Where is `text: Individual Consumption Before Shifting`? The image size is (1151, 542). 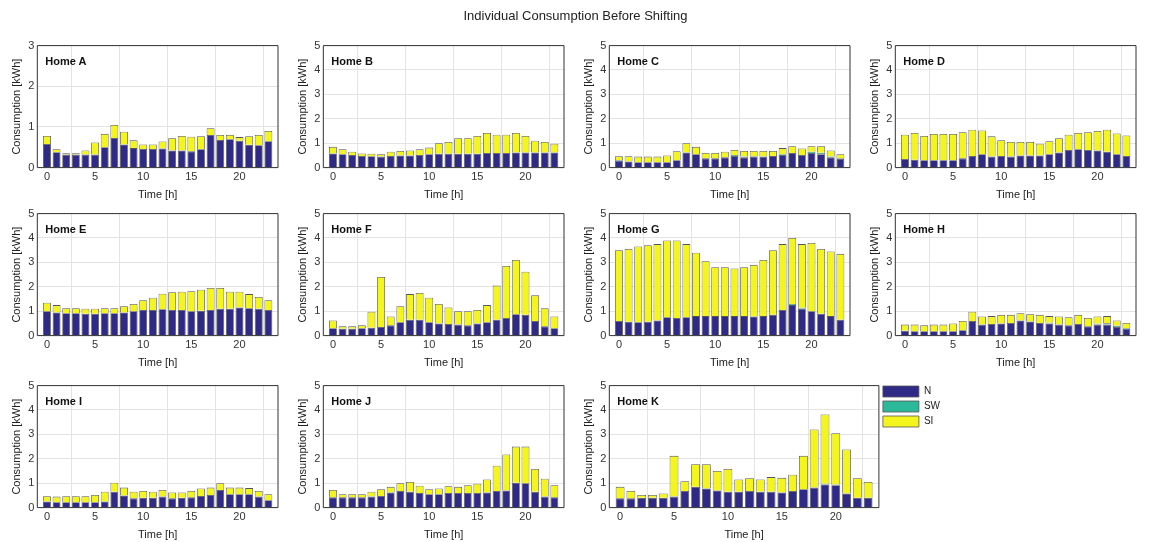
text: Individual Consumption Before Shifting is located at coordinates (575, 15).